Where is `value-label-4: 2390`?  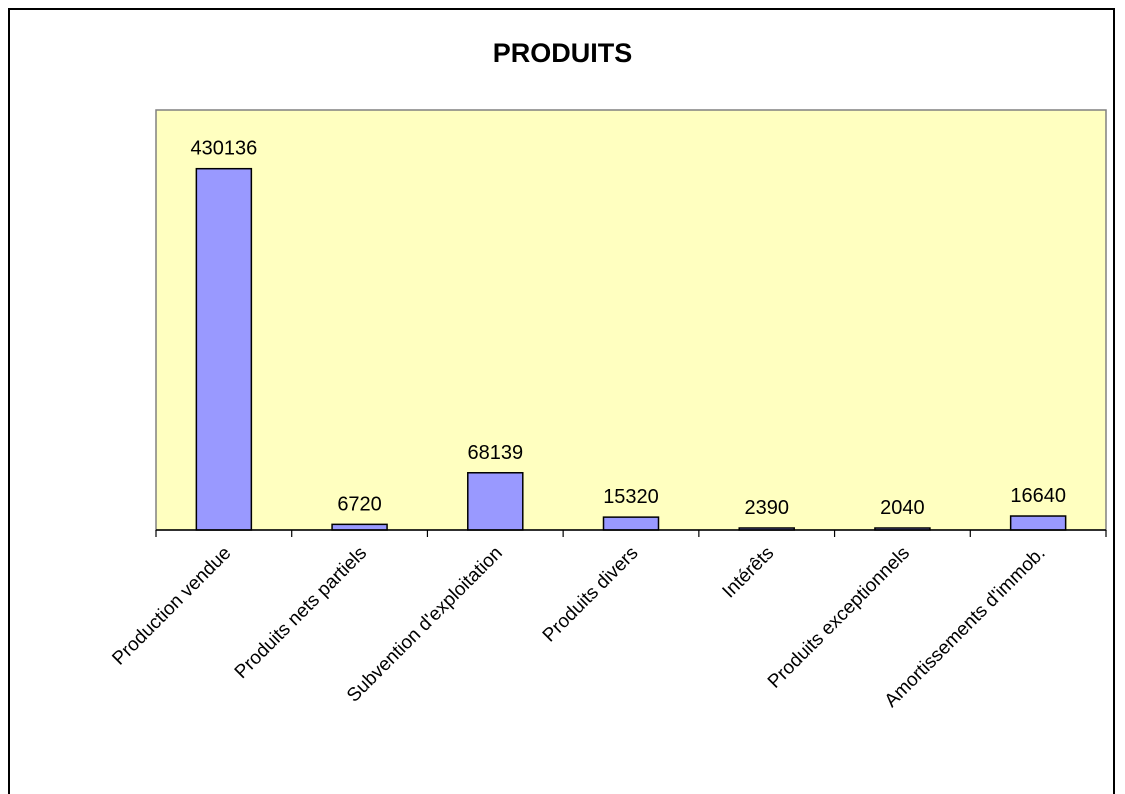
value-label-4: 2390 is located at coordinates (766, 508).